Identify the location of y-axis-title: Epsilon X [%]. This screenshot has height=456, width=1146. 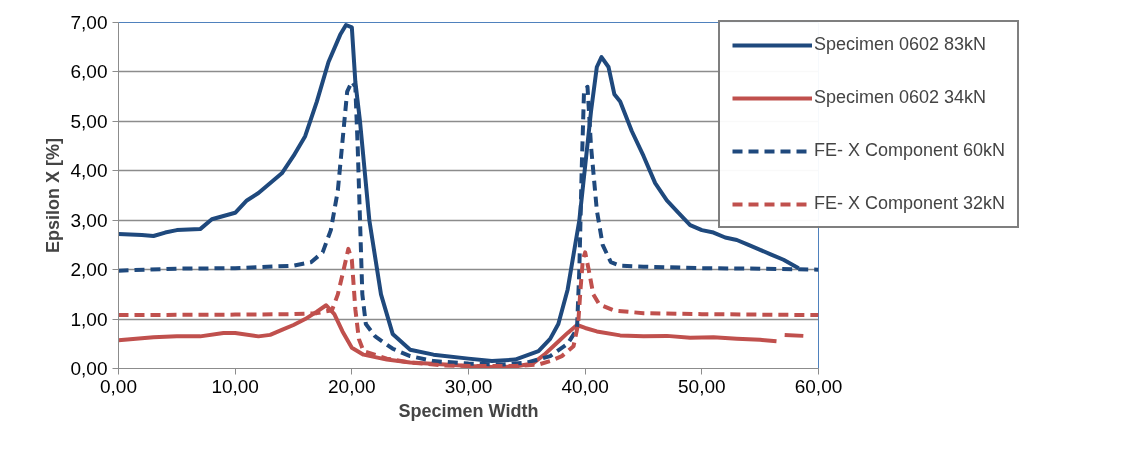
(52, 195).